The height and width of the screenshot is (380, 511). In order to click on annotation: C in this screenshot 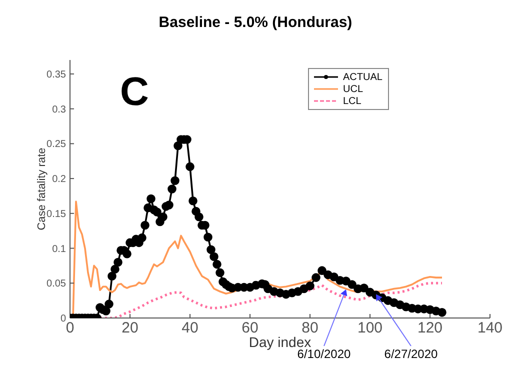, I will do `click(134, 92)`.